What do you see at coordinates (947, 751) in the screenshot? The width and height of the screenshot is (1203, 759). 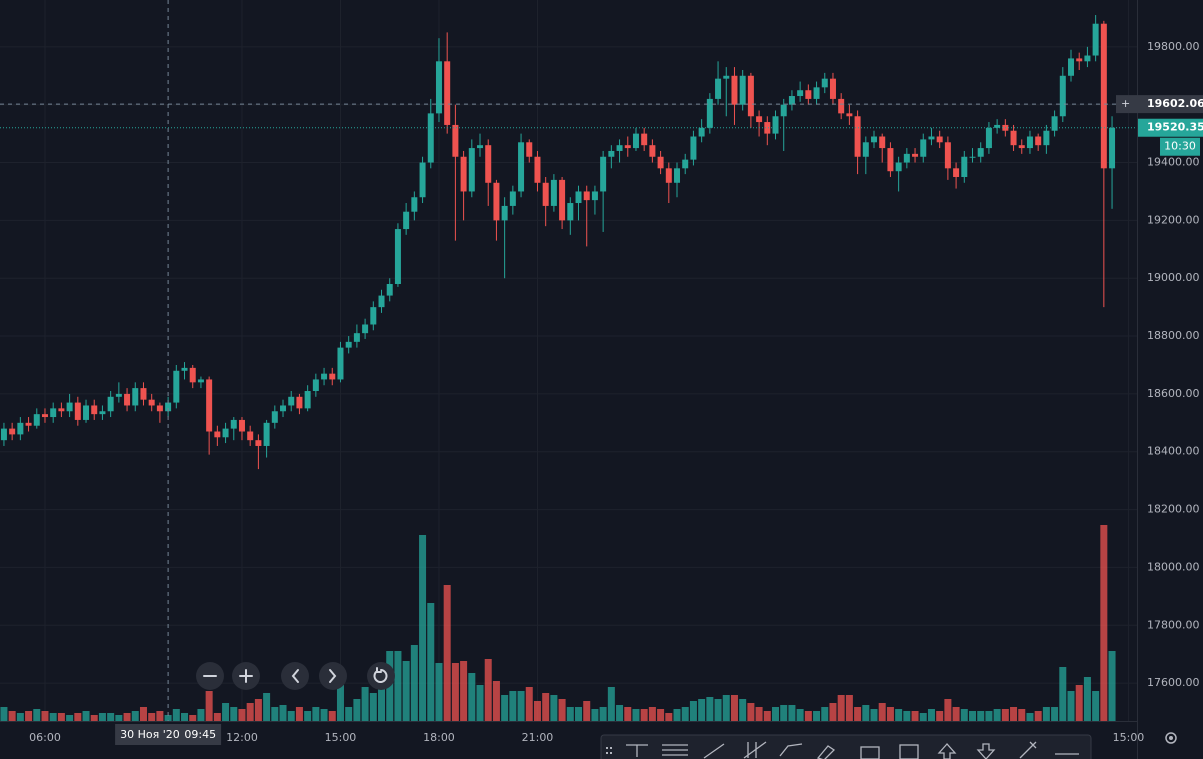 I see `tool-arrow-up` at bounding box center [947, 751].